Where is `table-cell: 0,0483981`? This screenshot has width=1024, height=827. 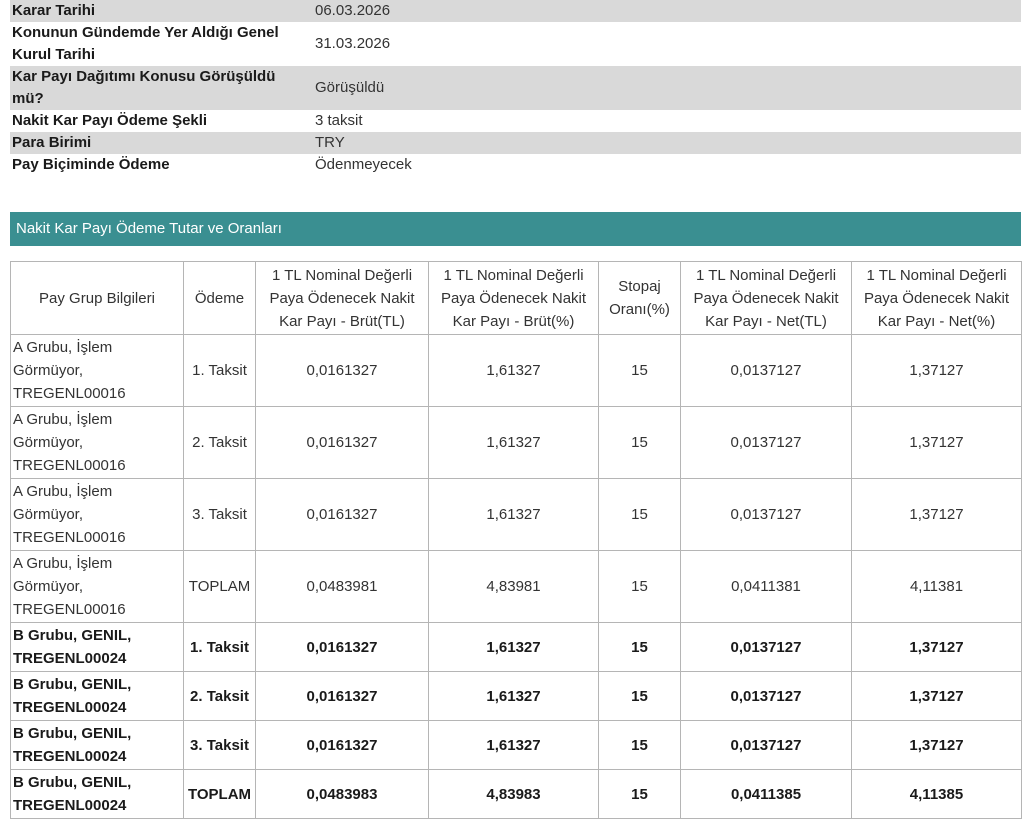 table-cell: 0,0483981 is located at coordinates (342, 586).